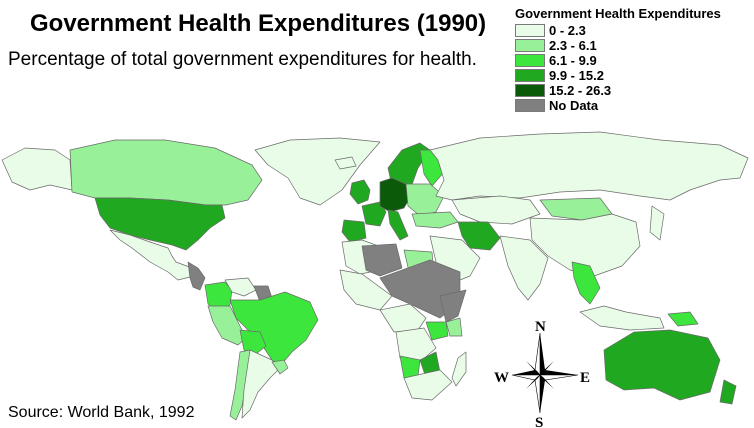 The width and height of the screenshot is (754, 428). Describe the element at coordinates (428, 385) in the screenshot. I see `region-south-africa` at that location.